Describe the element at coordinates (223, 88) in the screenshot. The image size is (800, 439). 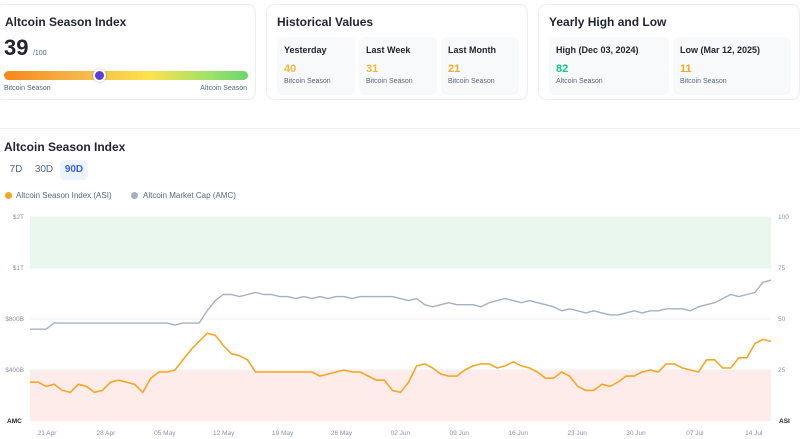
I see `gradient-right-label: Altcoin Season` at that location.